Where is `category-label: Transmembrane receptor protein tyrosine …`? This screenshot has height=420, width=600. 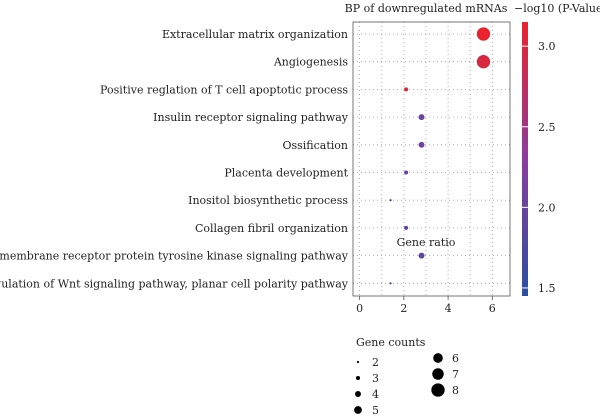
category-label: Transmembrane receptor protein tyrosine … is located at coordinates (174, 256).